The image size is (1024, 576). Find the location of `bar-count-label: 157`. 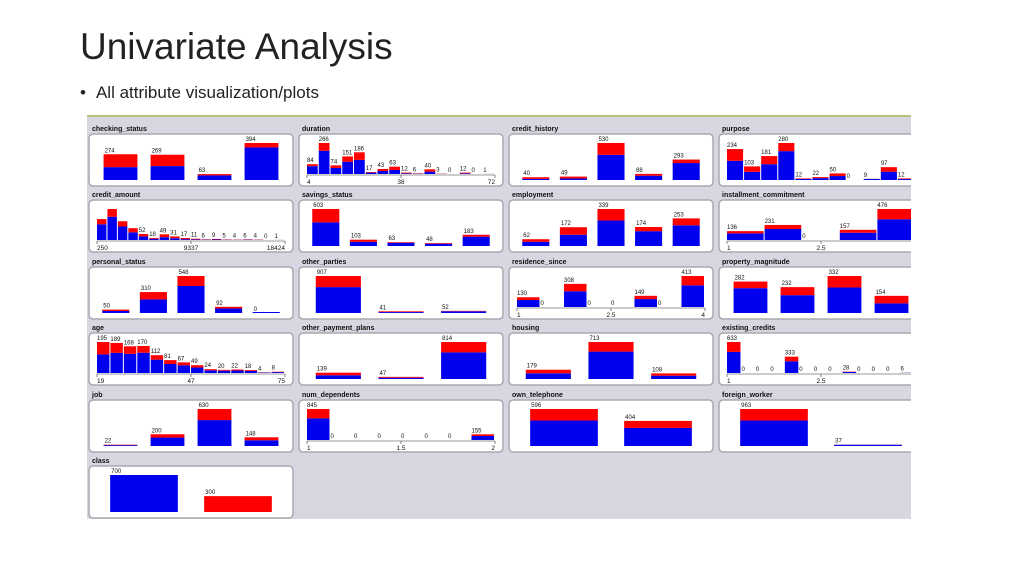

bar-count-label: 157 is located at coordinates (845, 227).